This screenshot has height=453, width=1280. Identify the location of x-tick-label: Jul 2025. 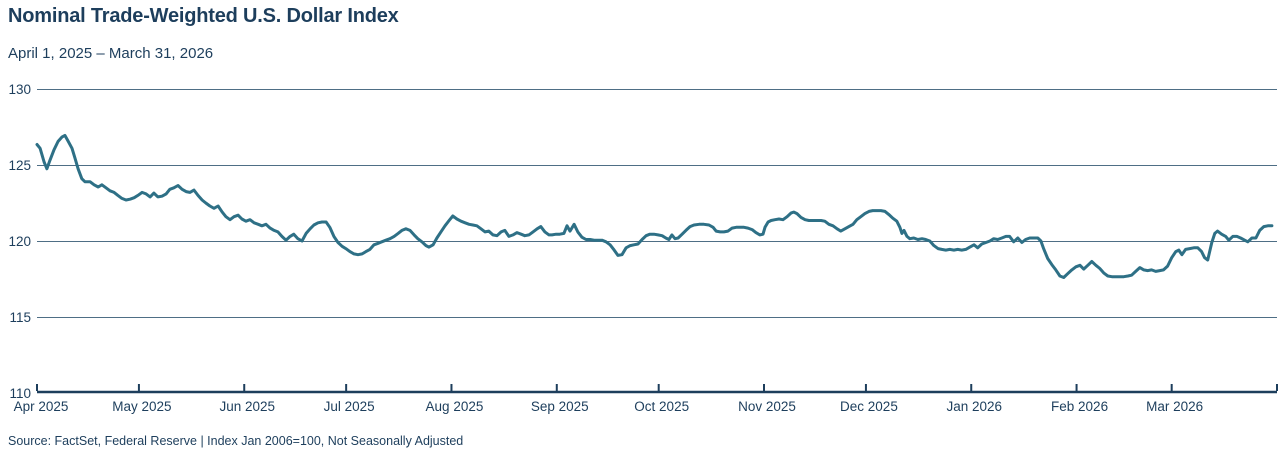
(349, 406).